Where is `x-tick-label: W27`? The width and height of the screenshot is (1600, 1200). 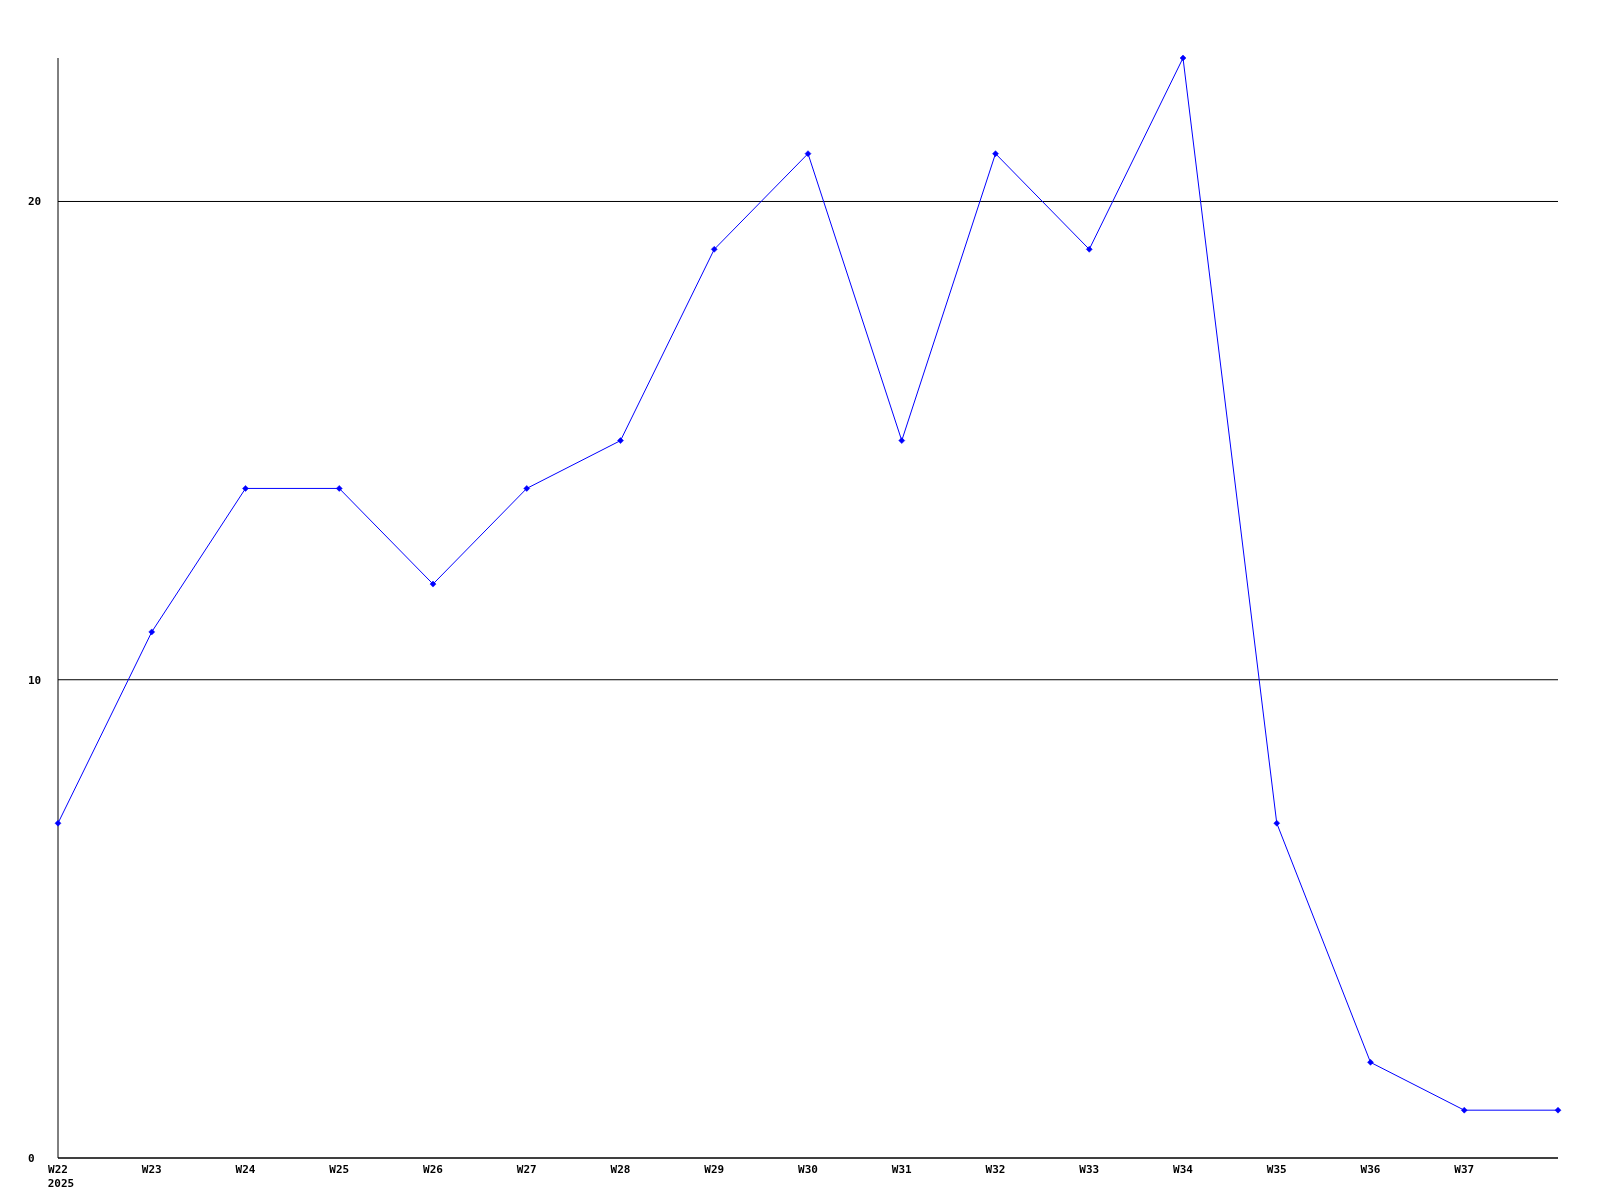
x-tick-label: W27 is located at coordinates (526, 1169).